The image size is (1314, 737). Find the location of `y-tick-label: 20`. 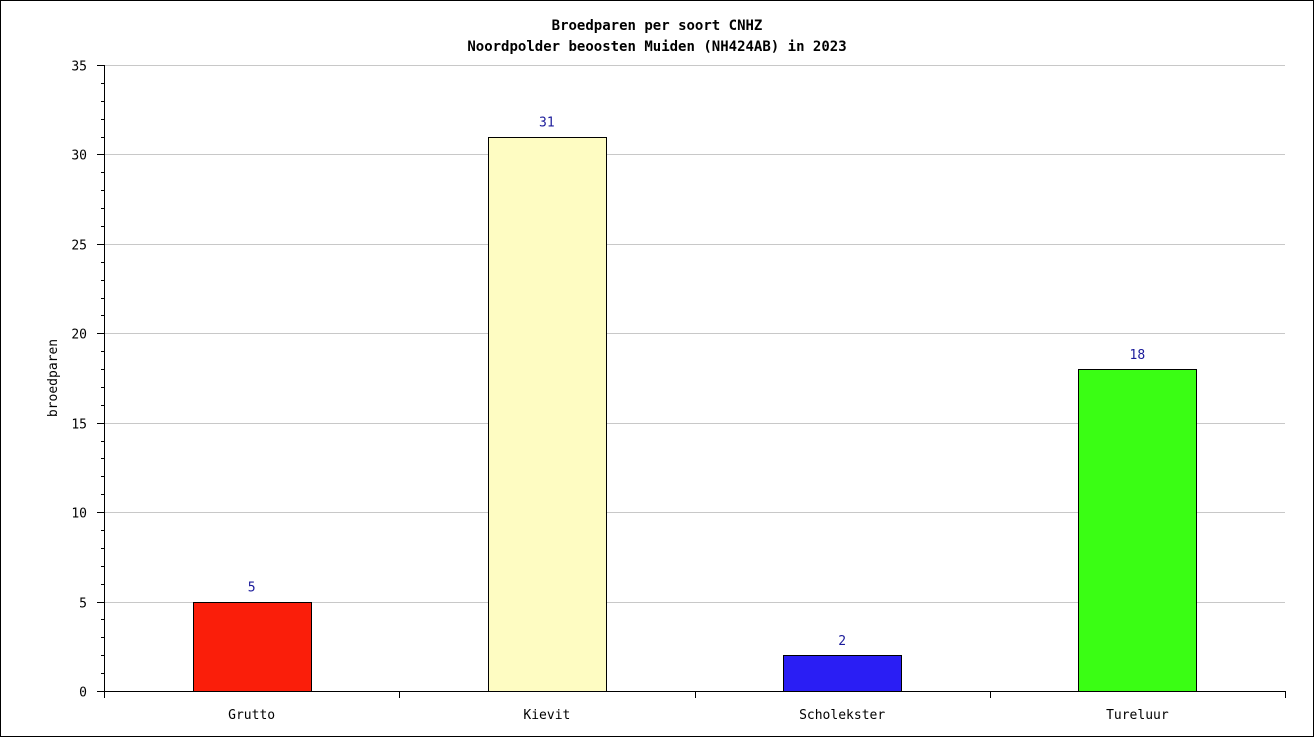

y-tick-label: 20 is located at coordinates (79, 335).